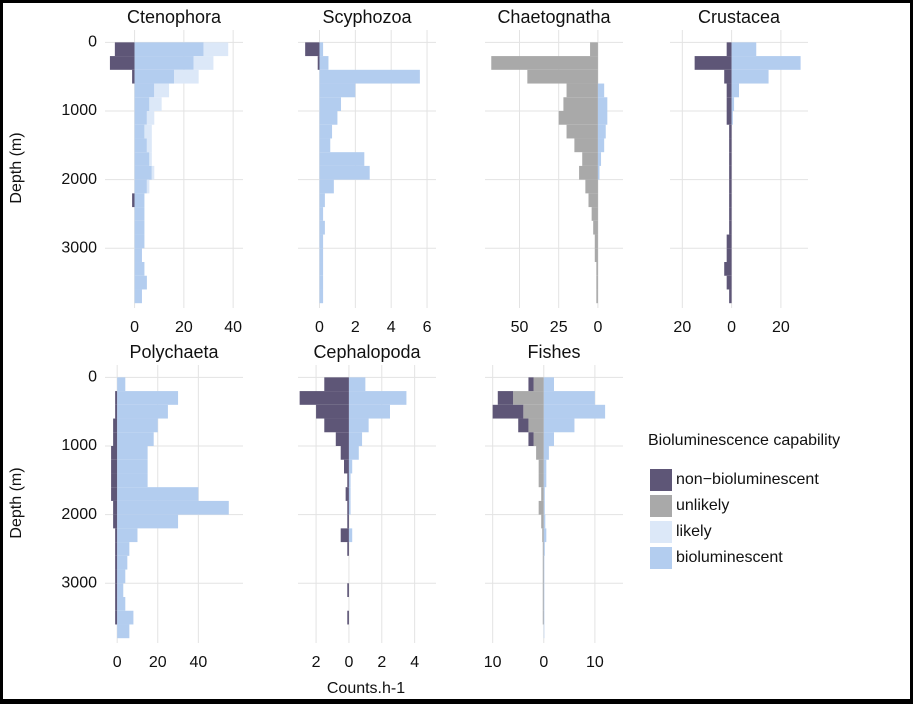  Describe the element at coordinates (414, 662) in the screenshot. I see `x-tick-label: 4` at that location.